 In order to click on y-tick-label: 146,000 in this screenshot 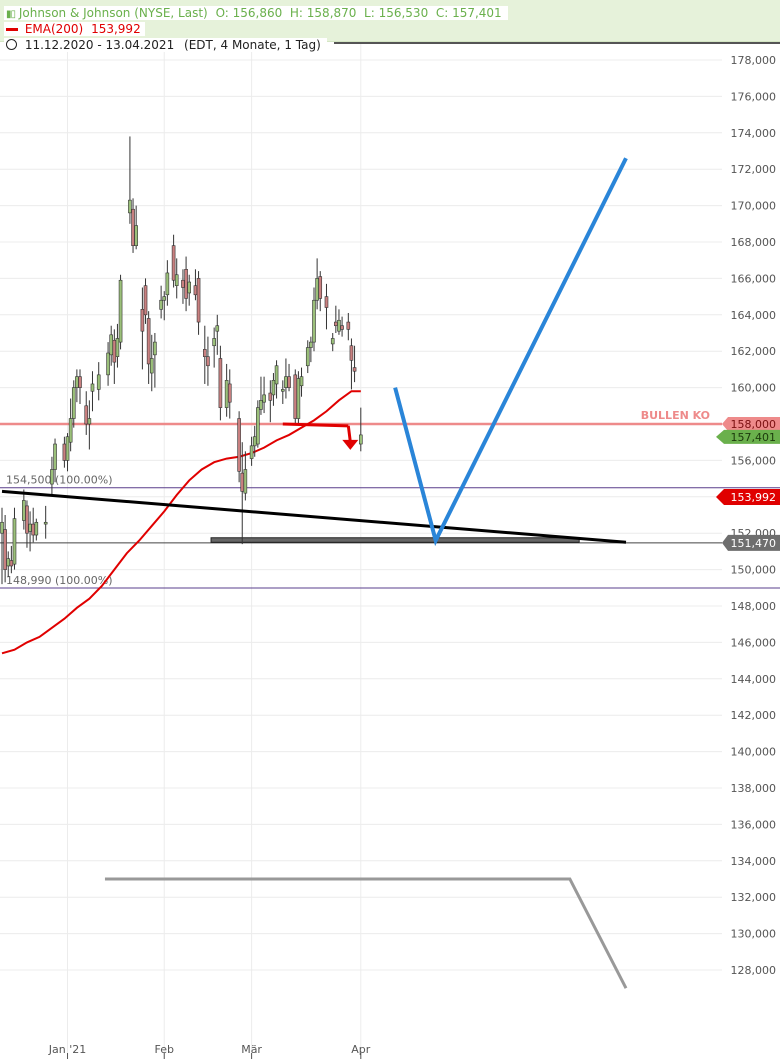, I will do `click(754, 642)`.